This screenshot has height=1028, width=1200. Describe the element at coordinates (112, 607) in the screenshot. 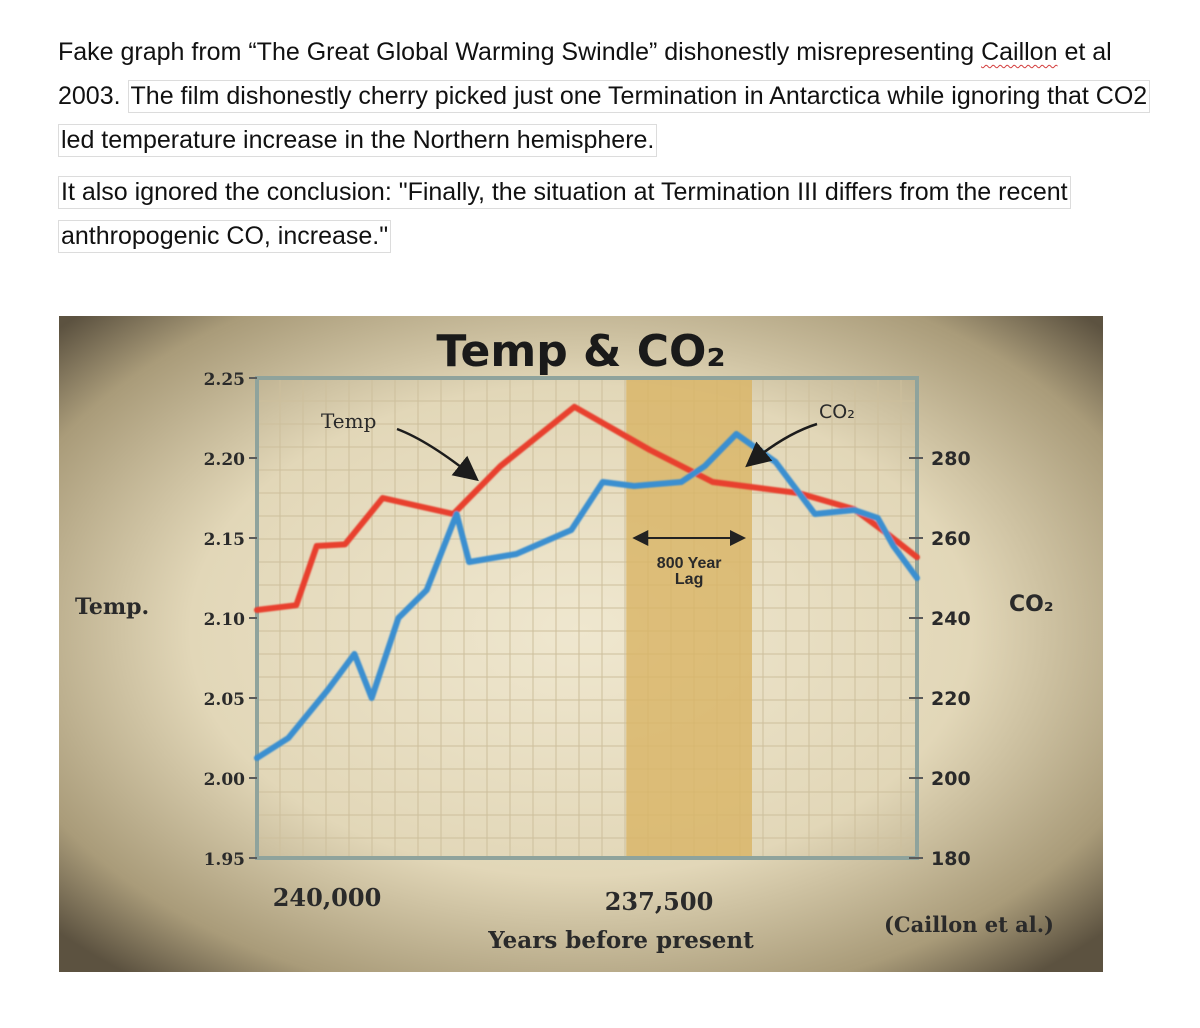

I see `y-axis-label-left: Temp.` at that location.